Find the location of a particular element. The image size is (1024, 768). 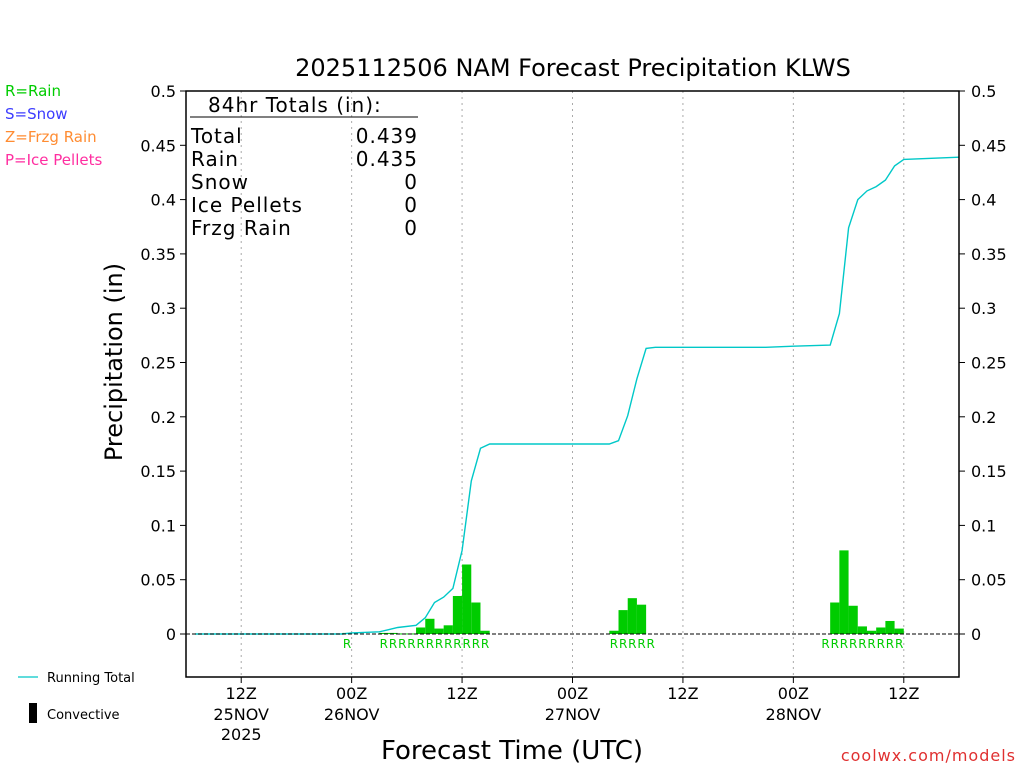

y-tick-label-left: 0.5 is located at coordinates (163, 91).